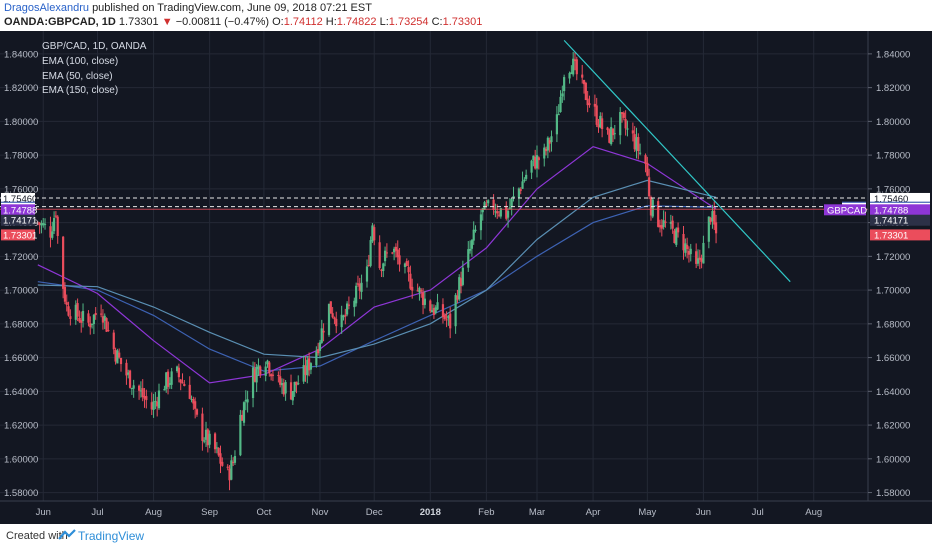 The width and height of the screenshot is (932, 550). Describe the element at coordinates (80, 61) in the screenshot. I see `legend-ema100: EMA (100, close)` at that location.